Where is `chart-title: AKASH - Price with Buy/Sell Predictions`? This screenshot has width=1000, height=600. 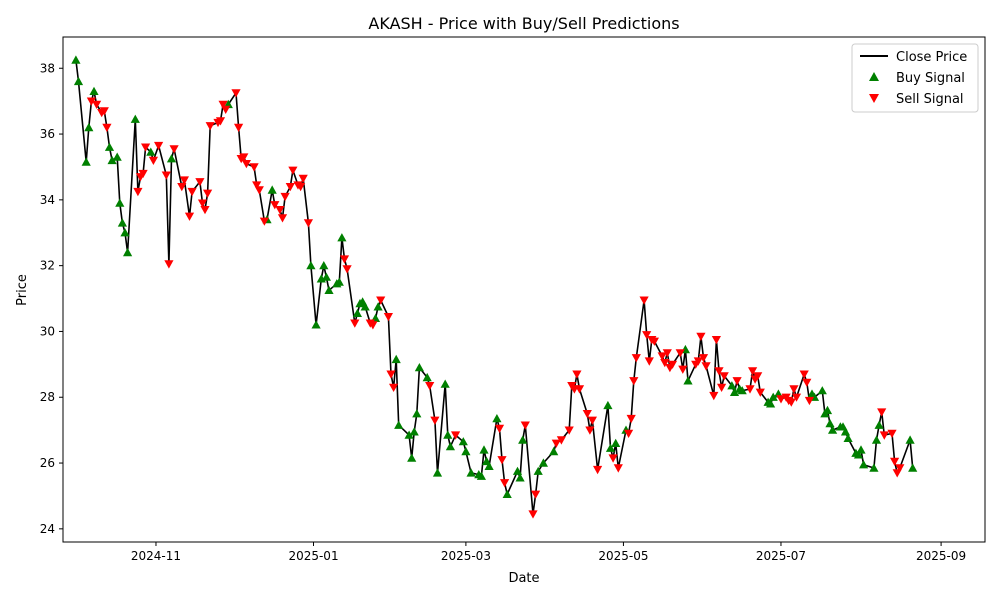 chart-title: AKASH - Price with Buy/Sell Predictions is located at coordinates (523, 23).